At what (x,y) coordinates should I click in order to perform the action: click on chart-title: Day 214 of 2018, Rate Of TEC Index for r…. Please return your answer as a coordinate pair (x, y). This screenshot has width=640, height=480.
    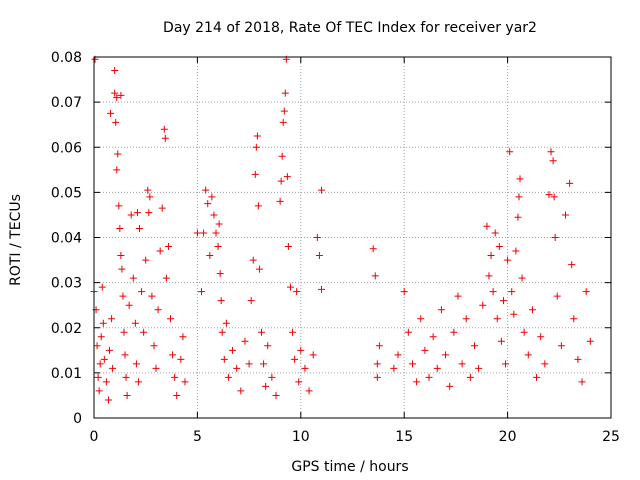
    Looking at the image, I should click on (350, 28).